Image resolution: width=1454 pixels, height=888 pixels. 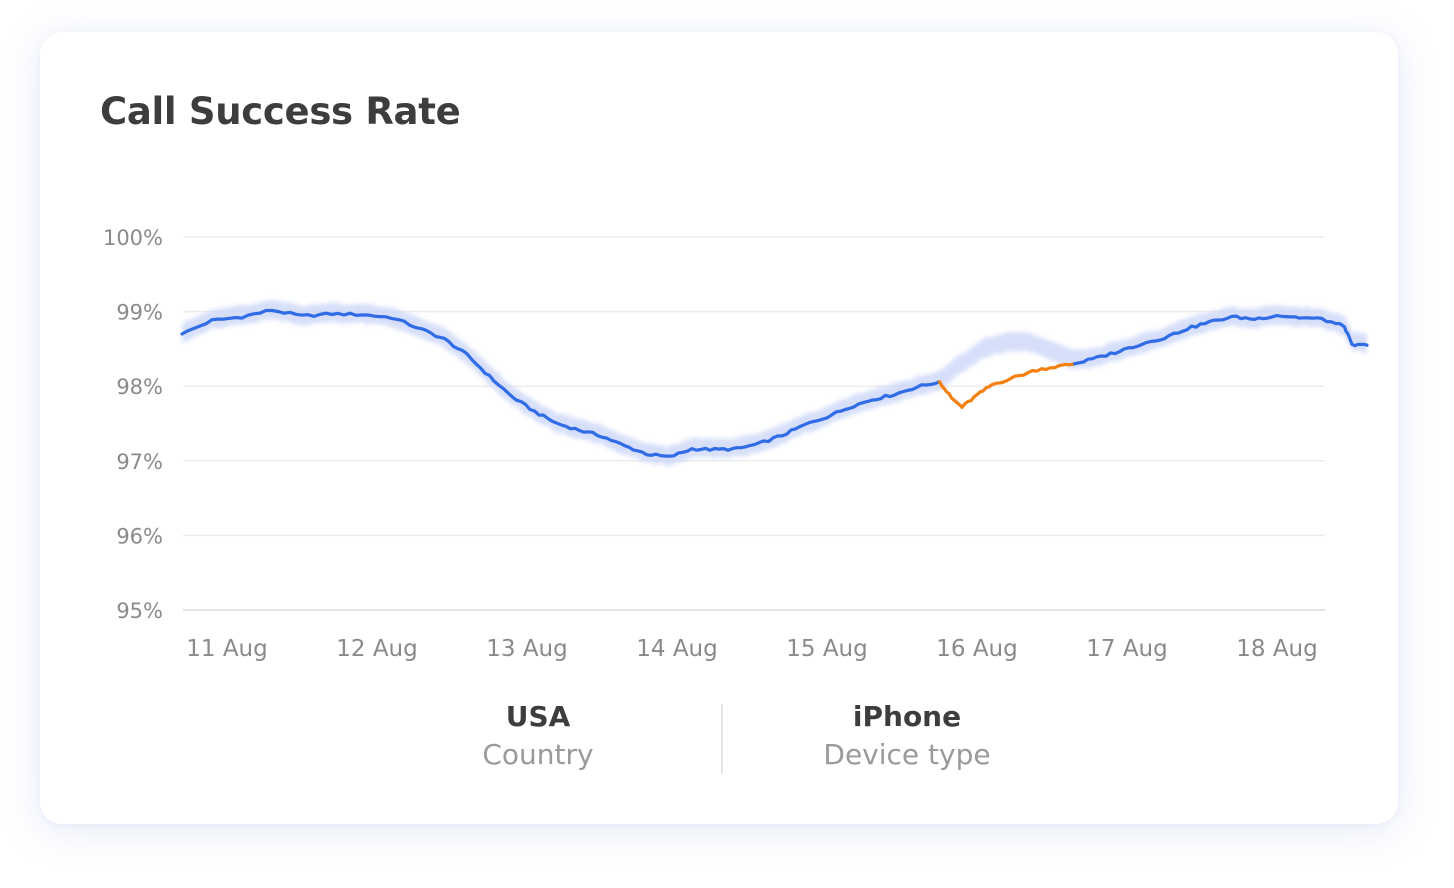 I want to click on filter-divider, so click(x=722, y=739).